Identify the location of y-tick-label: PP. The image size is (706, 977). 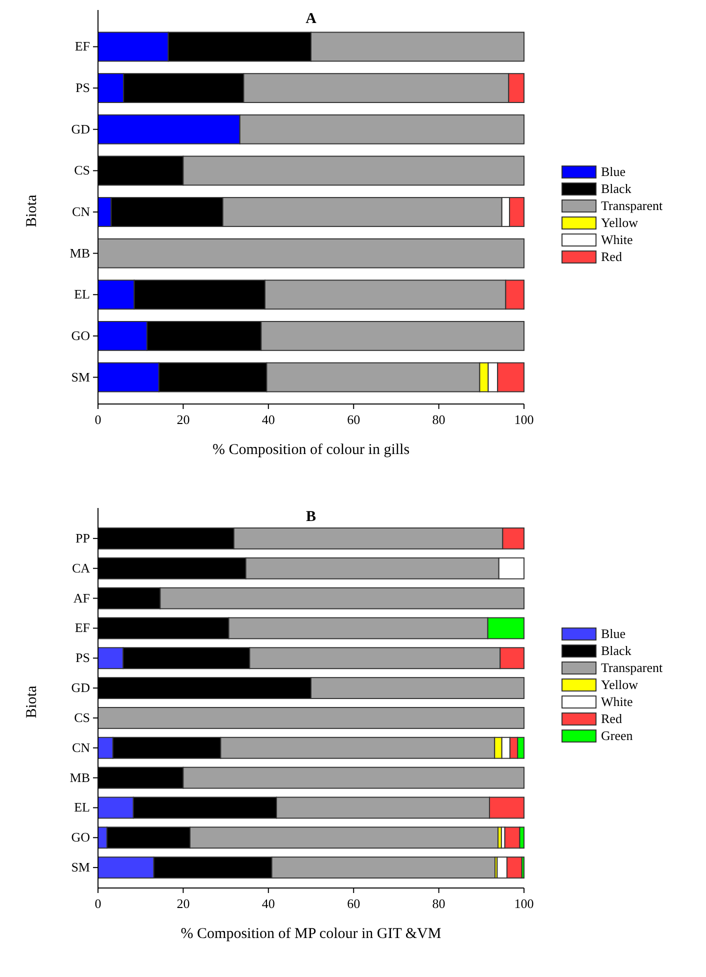
(83, 538).